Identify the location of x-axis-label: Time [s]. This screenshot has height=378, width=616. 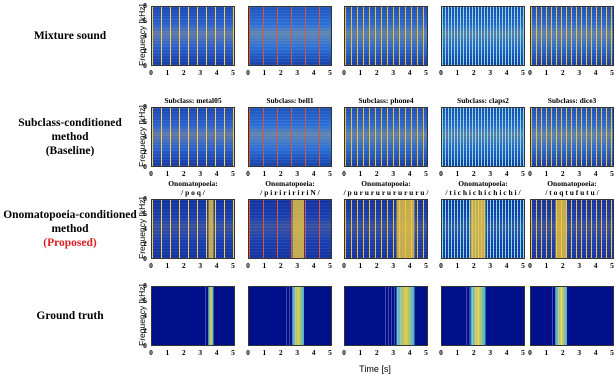
(375, 369).